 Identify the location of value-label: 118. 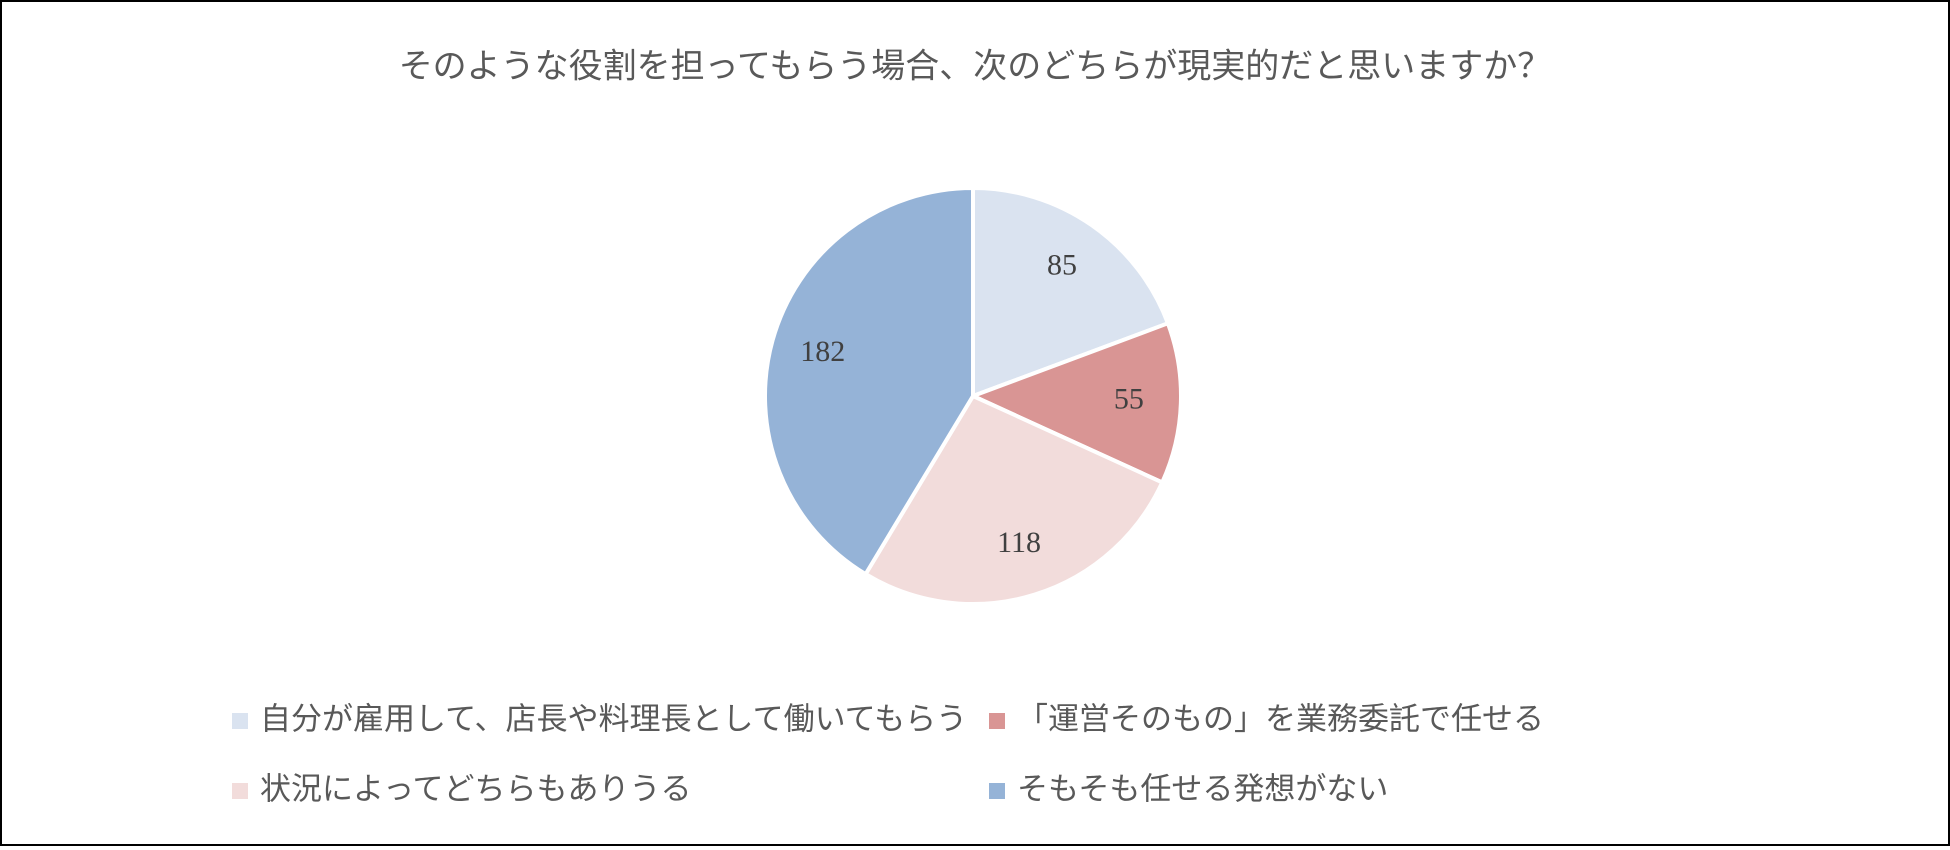
(1019, 542).